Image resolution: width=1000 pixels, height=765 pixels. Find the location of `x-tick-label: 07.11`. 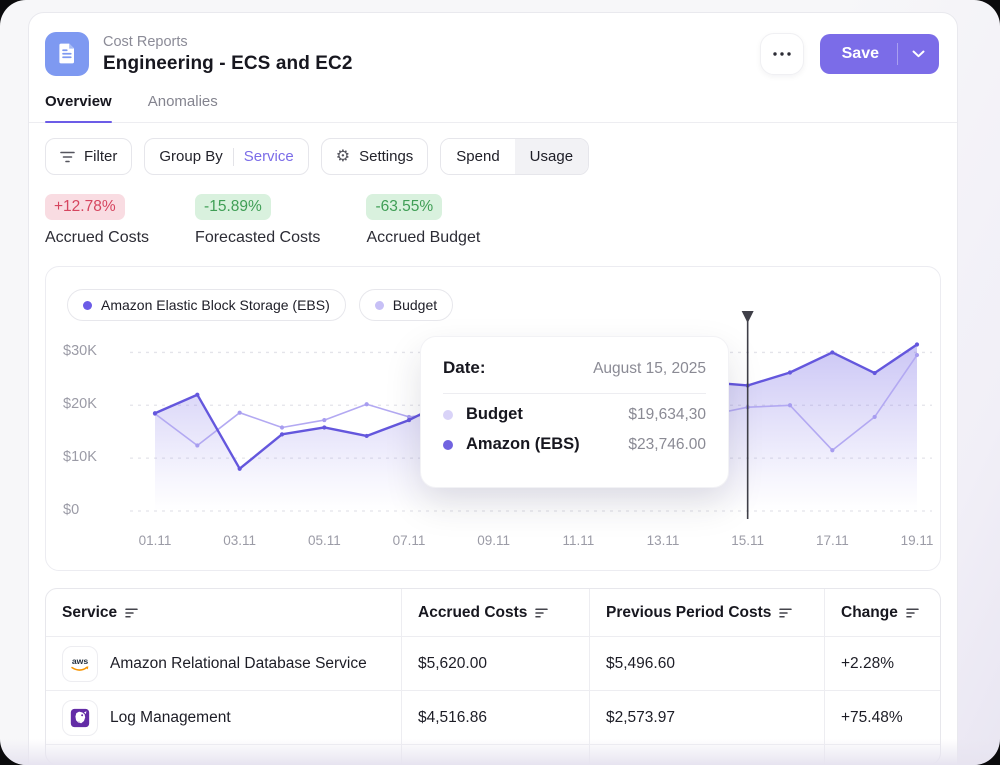

x-tick-label: 07.11 is located at coordinates (409, 540).